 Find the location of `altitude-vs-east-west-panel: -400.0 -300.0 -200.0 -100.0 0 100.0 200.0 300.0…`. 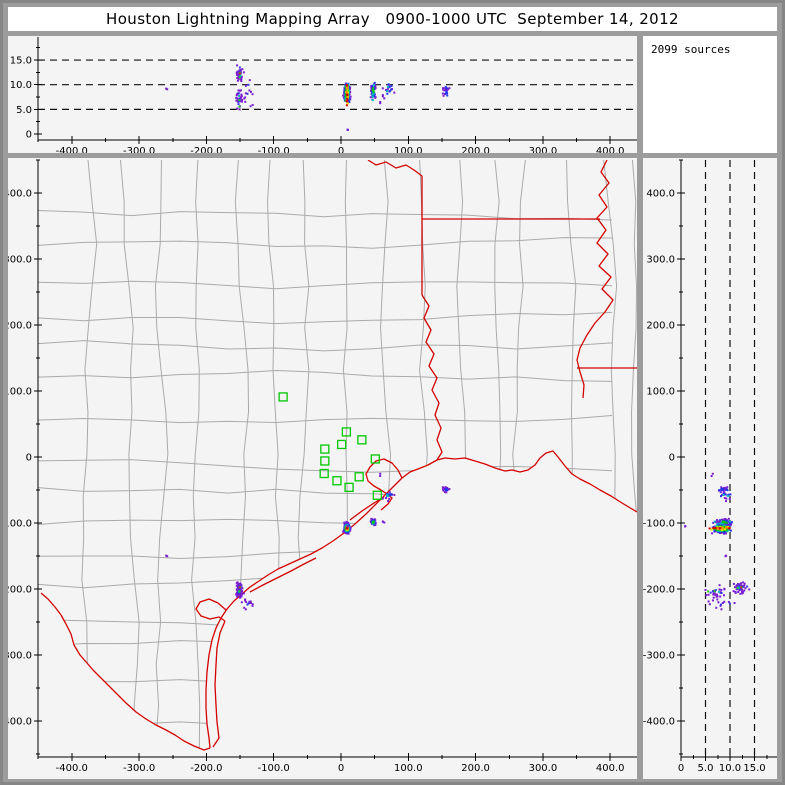

altitude-vs-east-west-panel: -400.0 -300.0 -200.0 -100.0 0 100.0 200.0 300.0… is located at coordinates (322, 94).